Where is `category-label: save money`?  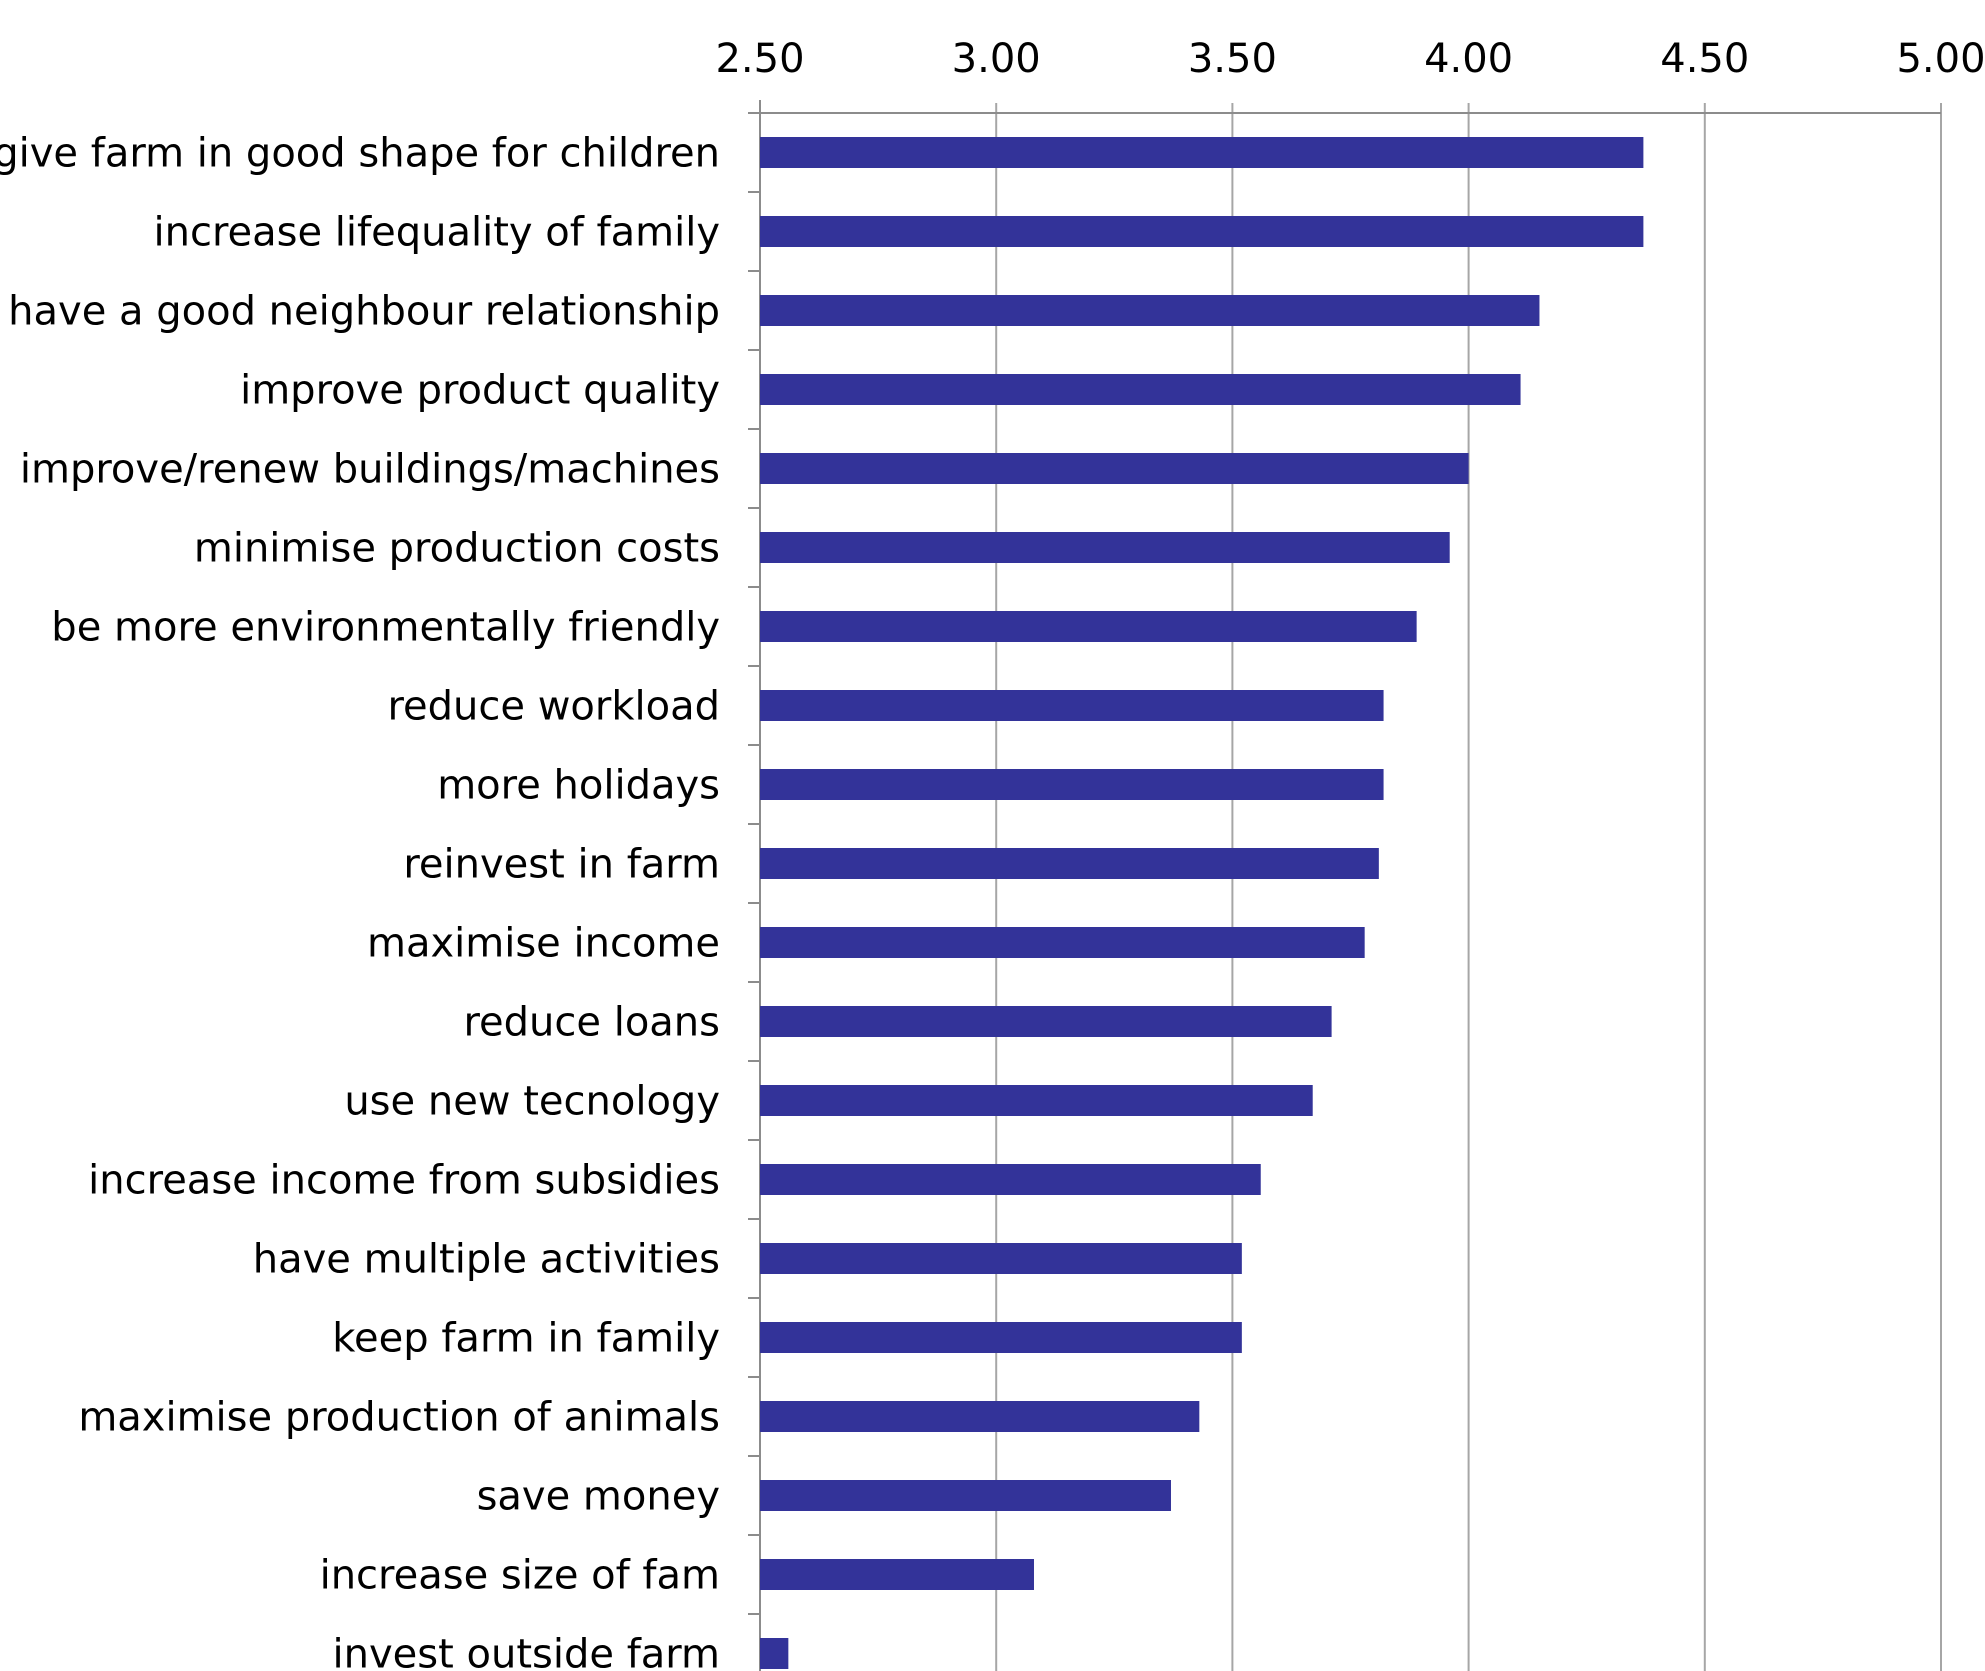
category-label: save money is located at coordinates (598, 1497).